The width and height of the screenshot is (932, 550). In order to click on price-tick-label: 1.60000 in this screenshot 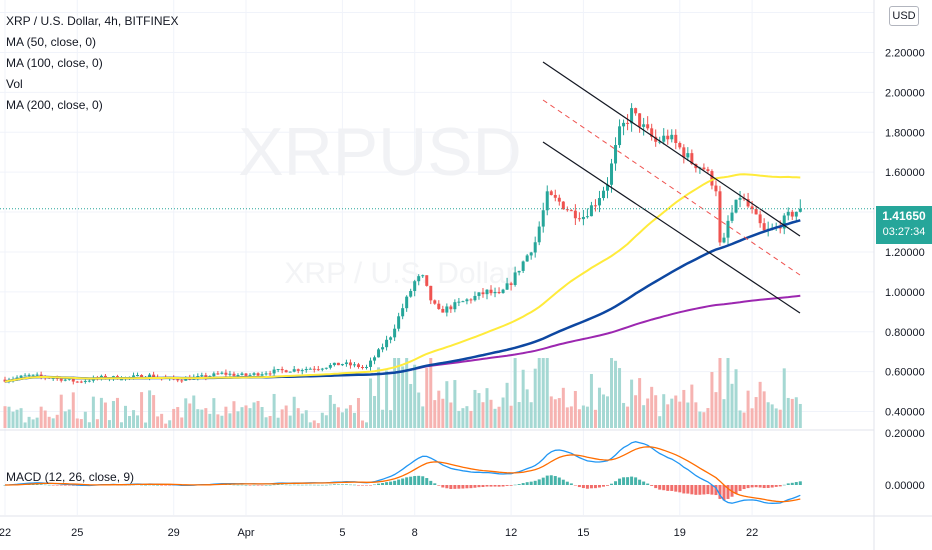, I will do `click(905, 173)`.